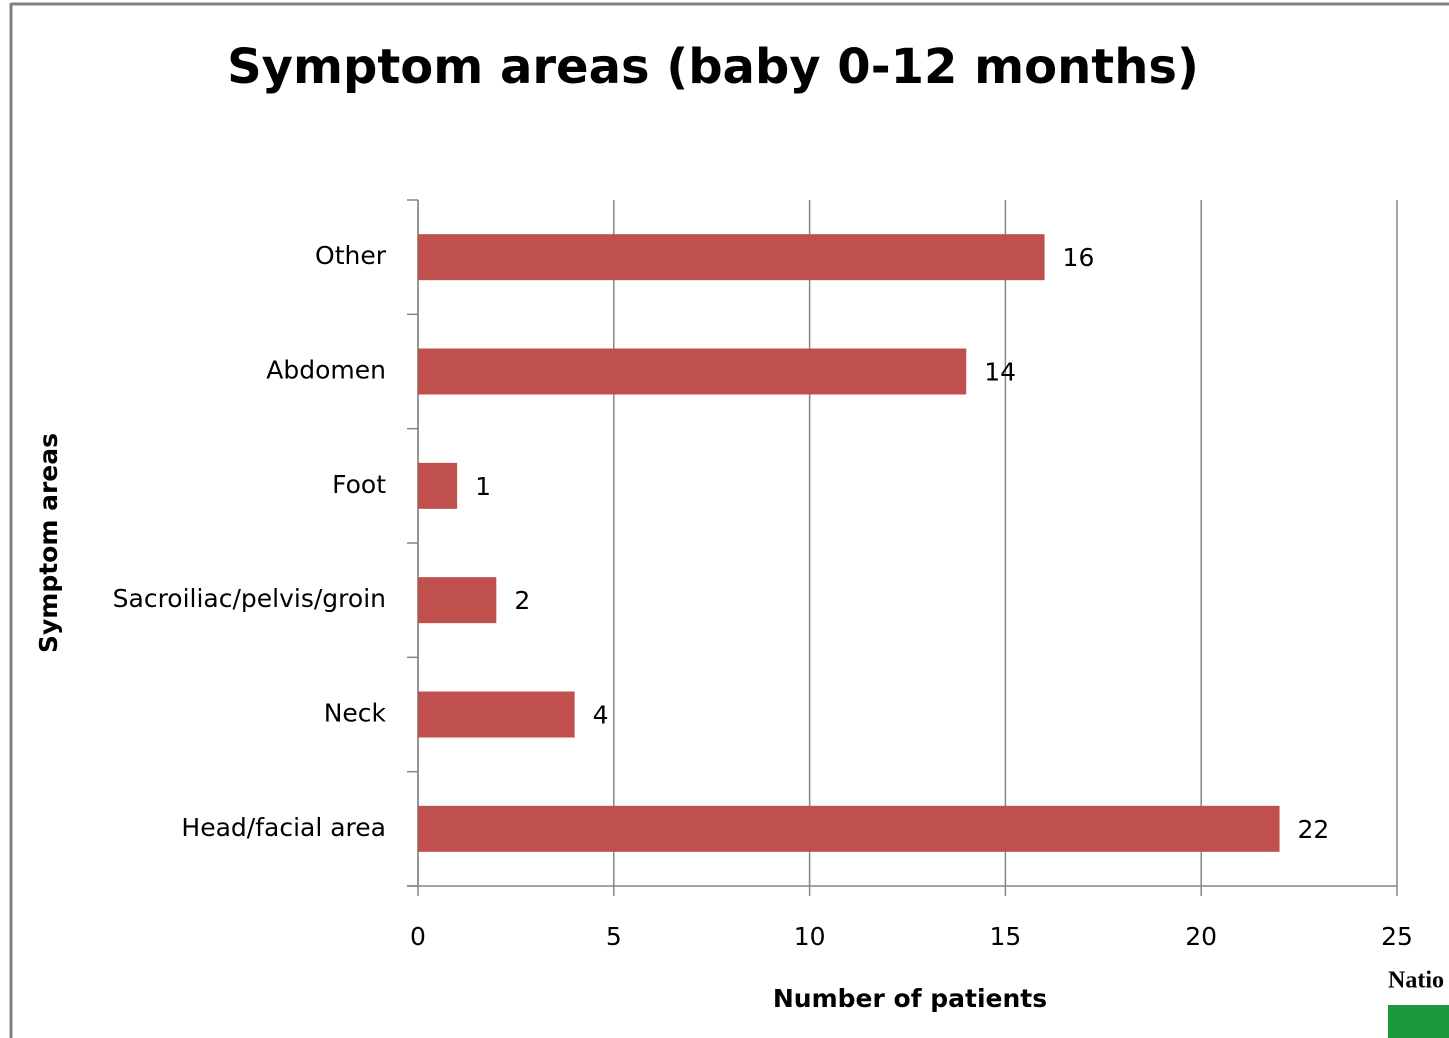 The image size is (1449, 1038). What do you see at coordinates (713, 67) in the screenshot?
I see `chart-title: Symptom areas (baby 0-12 months)` at bounding box center [713, 67].